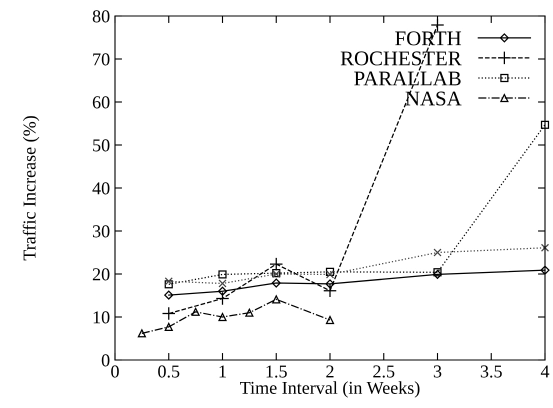 Image resolution: width=553 pixels, height=408 pixels. Describe the element at coordinates (434, 99) in the screenshot. I see `legend-label: NASA` at that location.